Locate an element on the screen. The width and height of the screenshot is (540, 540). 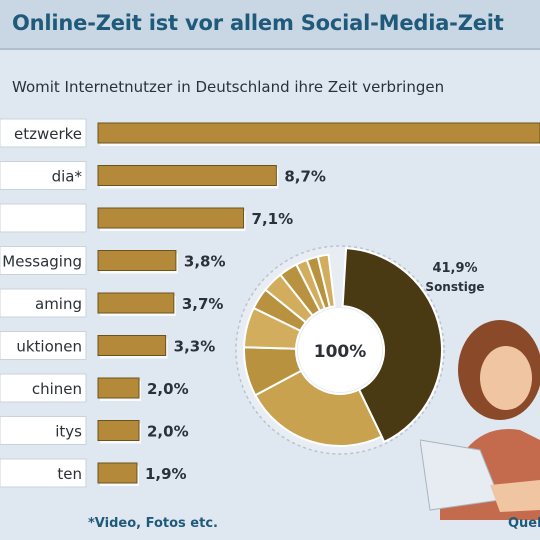
category-label: chinen is located at coordinates (57, 389).